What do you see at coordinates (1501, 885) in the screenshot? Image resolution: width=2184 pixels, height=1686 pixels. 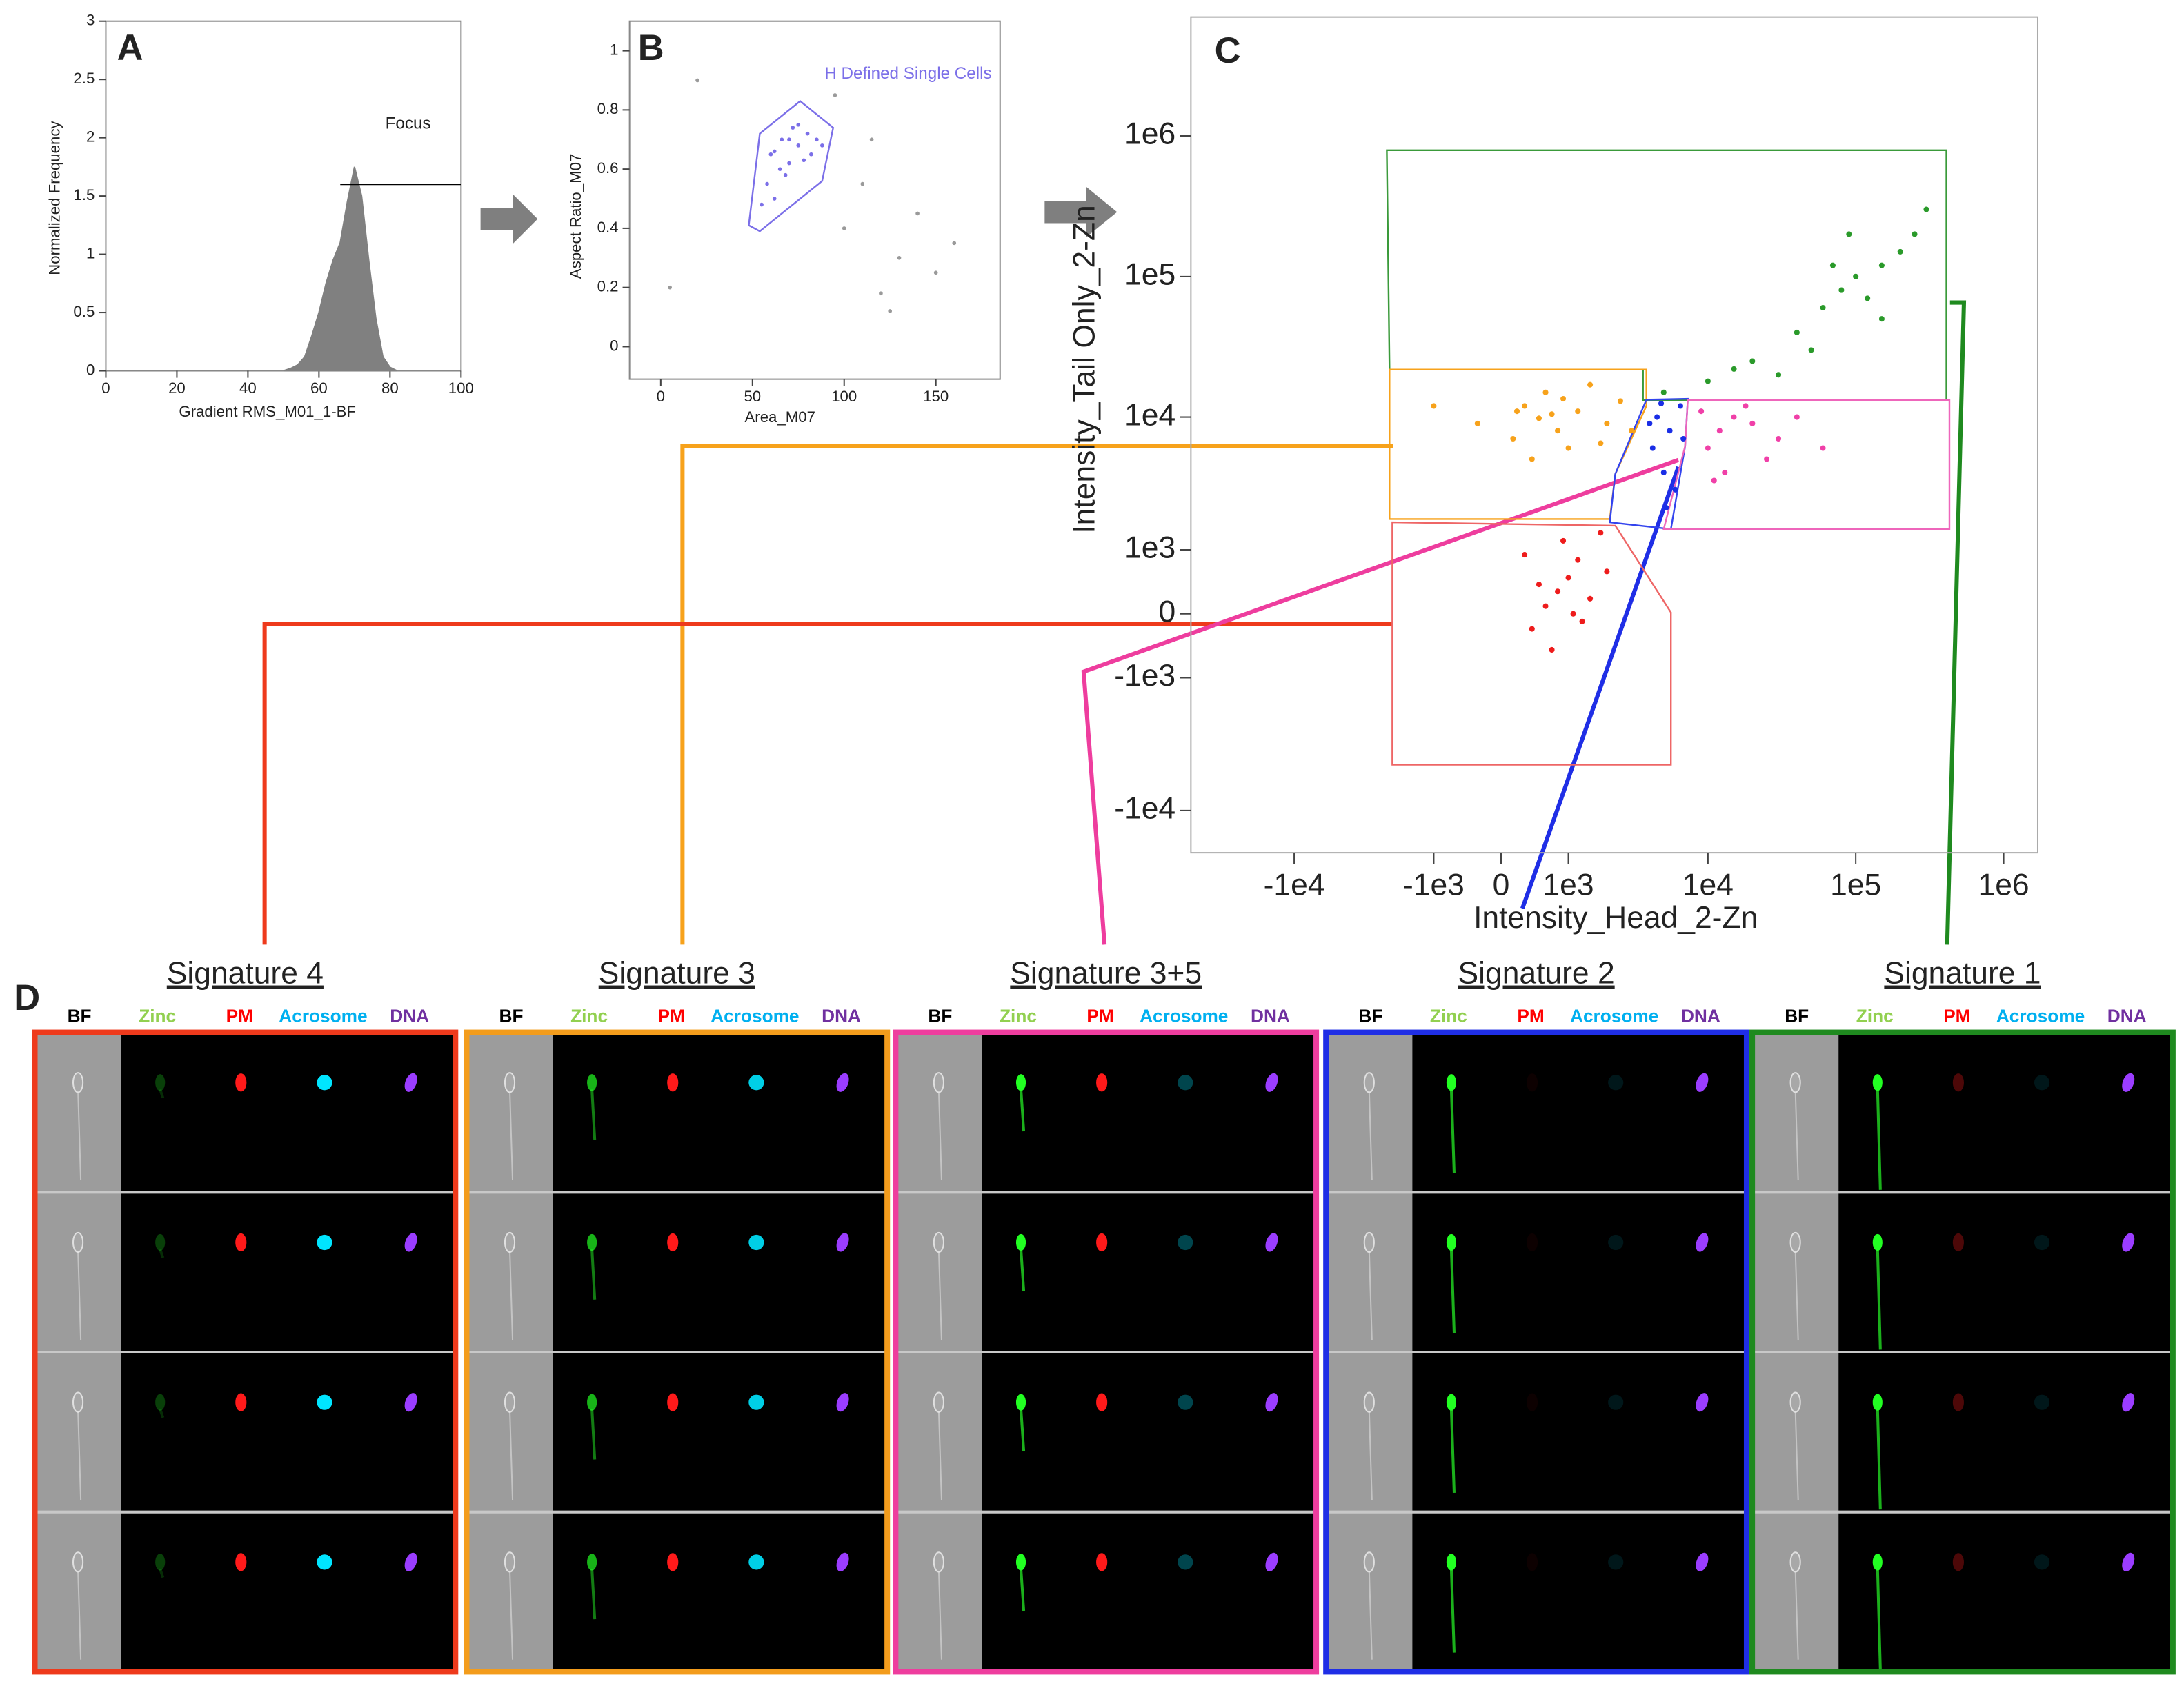 I see `x-tick-label: 0` at bounding box center [1501, 885].